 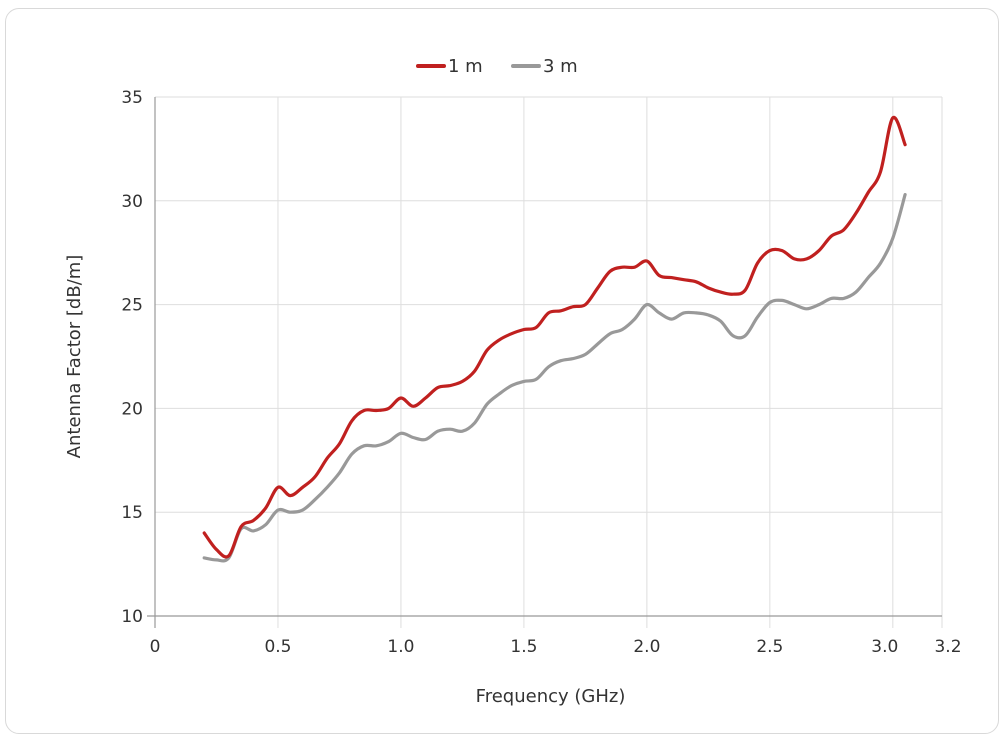 What do you see at coordinates (551, 696) in the screenshot?
I see `x-axis-label: Frequency (GHz)` at bounding box center [551, 696].